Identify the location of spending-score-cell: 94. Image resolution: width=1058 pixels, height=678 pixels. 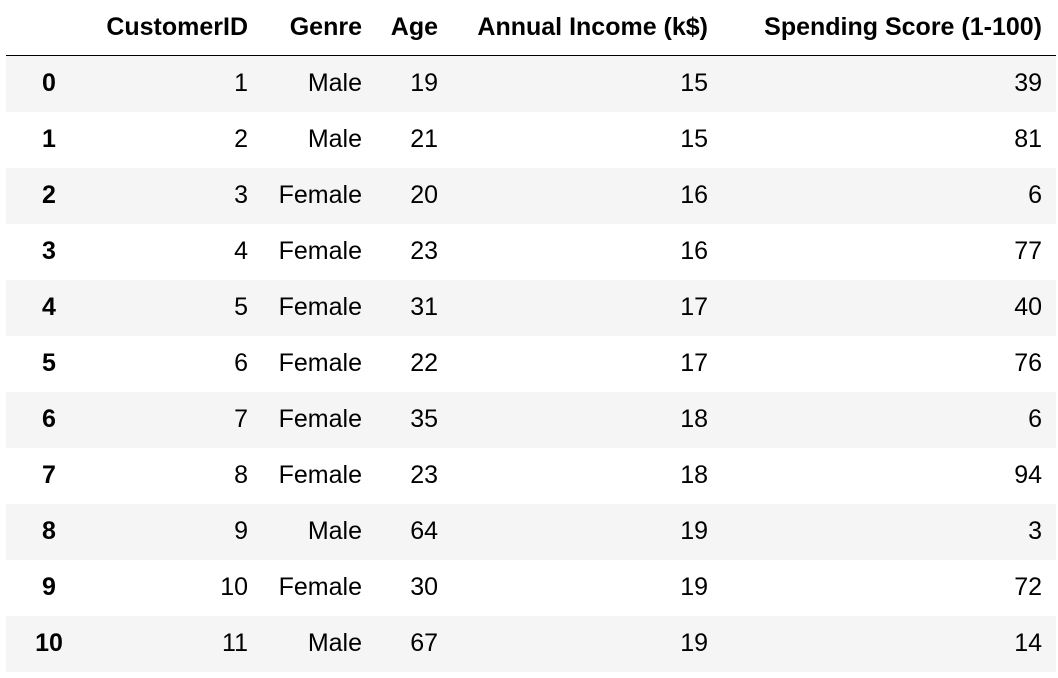
(1028, 475).